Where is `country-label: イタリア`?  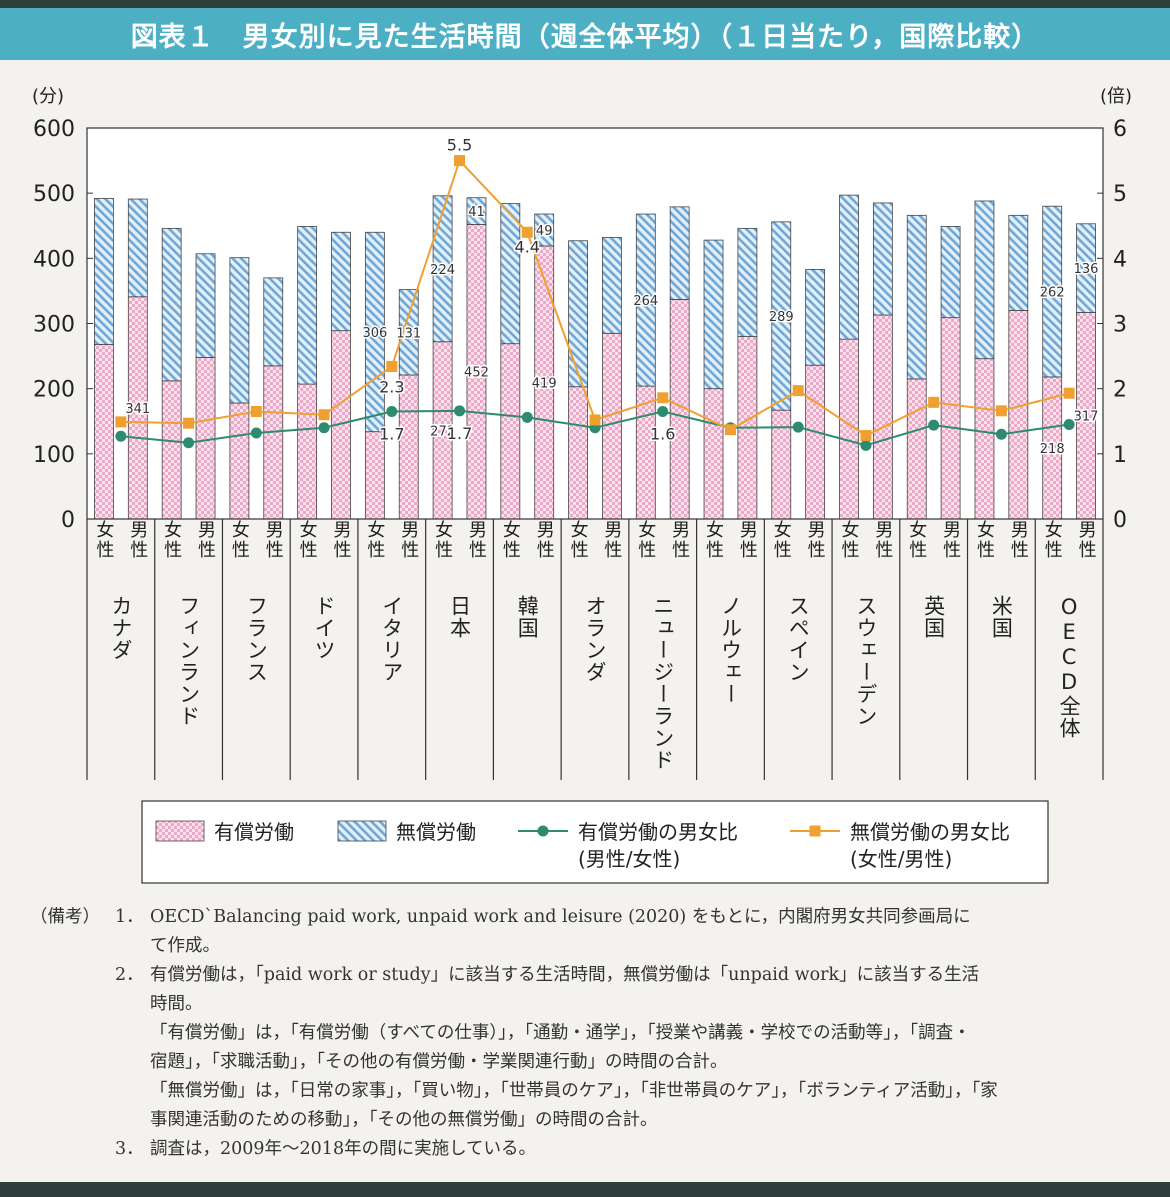
country-label: イタリア is located at coordinates (392, 639).